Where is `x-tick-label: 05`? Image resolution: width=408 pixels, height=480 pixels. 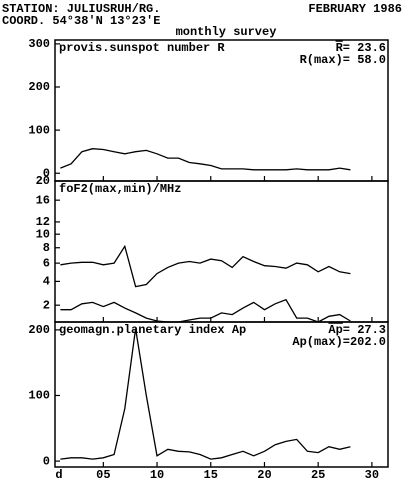
x-tick-label: 05 is located at coordinates (103, 474).